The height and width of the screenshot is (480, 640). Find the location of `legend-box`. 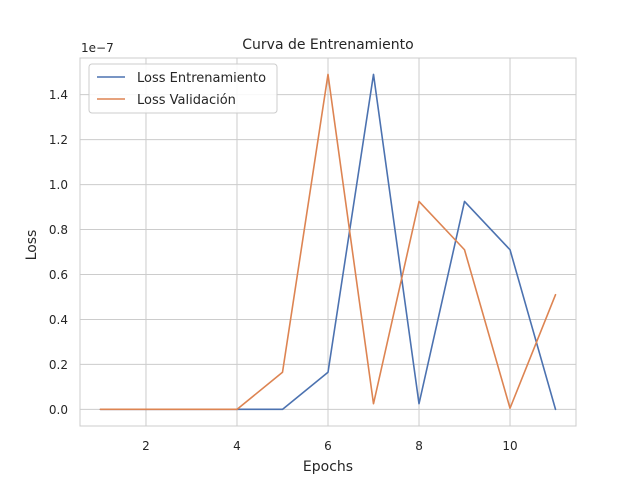

legend-box is located at coordinates (183, 88).